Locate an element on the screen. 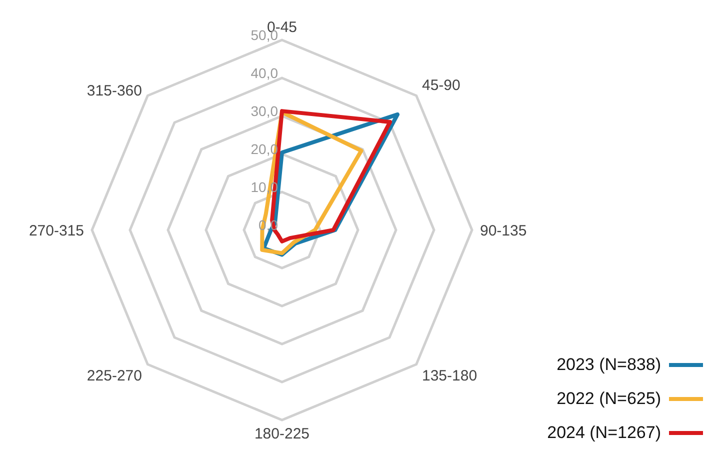  y-tick-label: 40,0 is located at coordinates (264, 73).